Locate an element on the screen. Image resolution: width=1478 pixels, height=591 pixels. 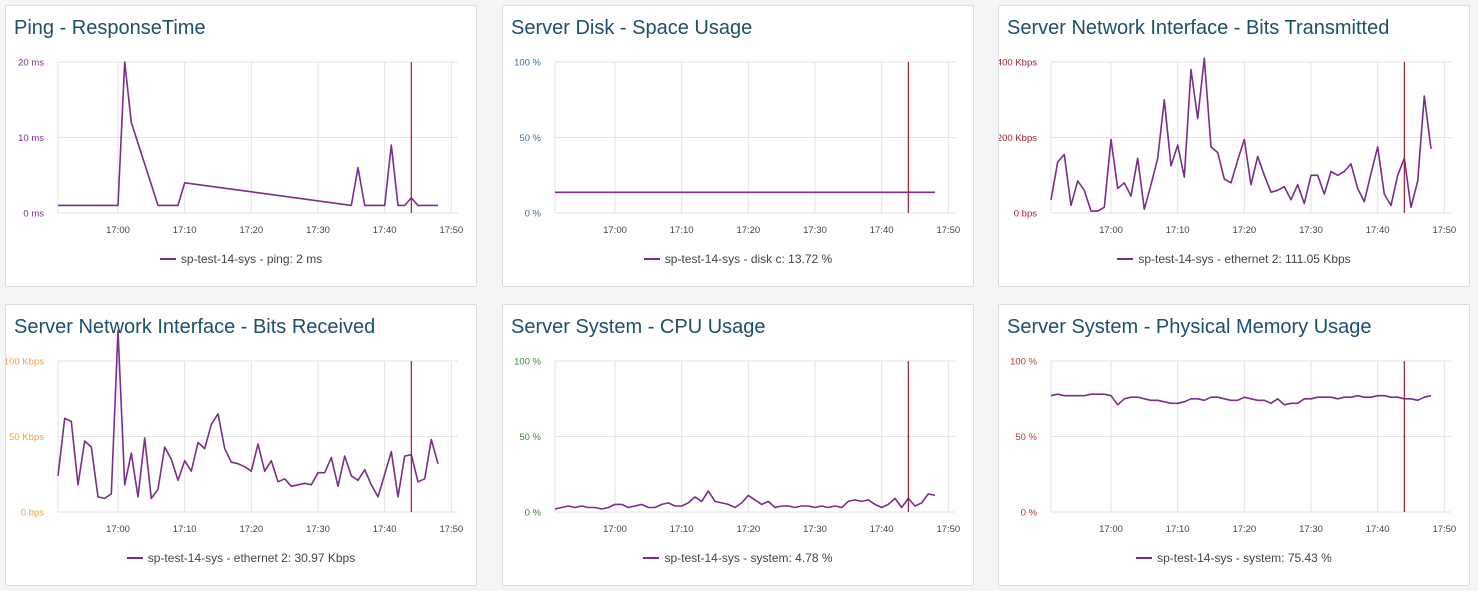
chart-legend: sp-test-14-sys - ethernet 2: 111.05 Kbps is located at coordinates (1234, 259).